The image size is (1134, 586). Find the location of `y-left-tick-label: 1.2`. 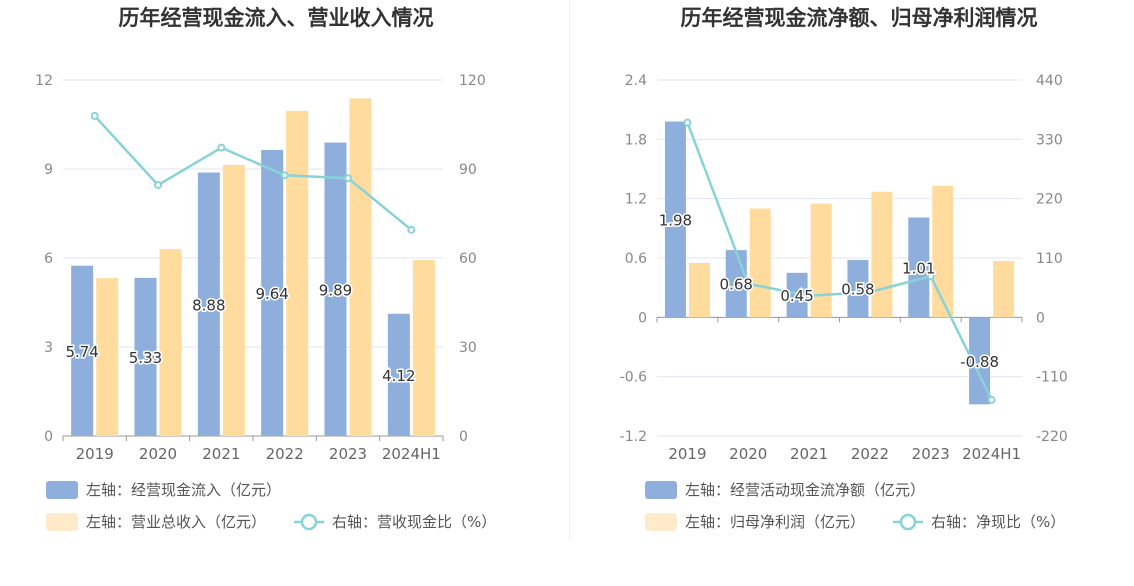

y-left-tick-label: 1.2 is located at coordinates (636, 200).